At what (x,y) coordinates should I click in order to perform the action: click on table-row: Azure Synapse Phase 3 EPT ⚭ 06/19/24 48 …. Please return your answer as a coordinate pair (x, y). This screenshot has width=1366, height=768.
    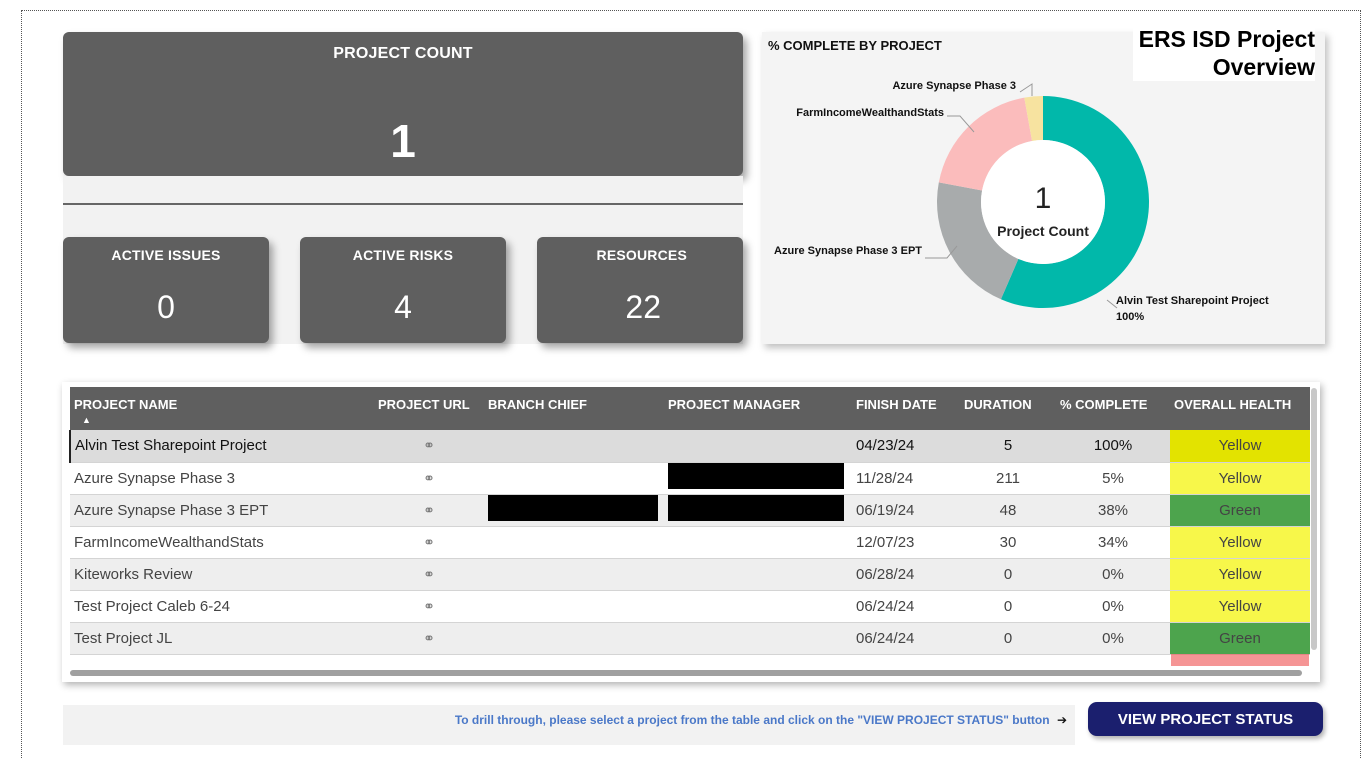
    Looking at the image, I should click on (690, 510).